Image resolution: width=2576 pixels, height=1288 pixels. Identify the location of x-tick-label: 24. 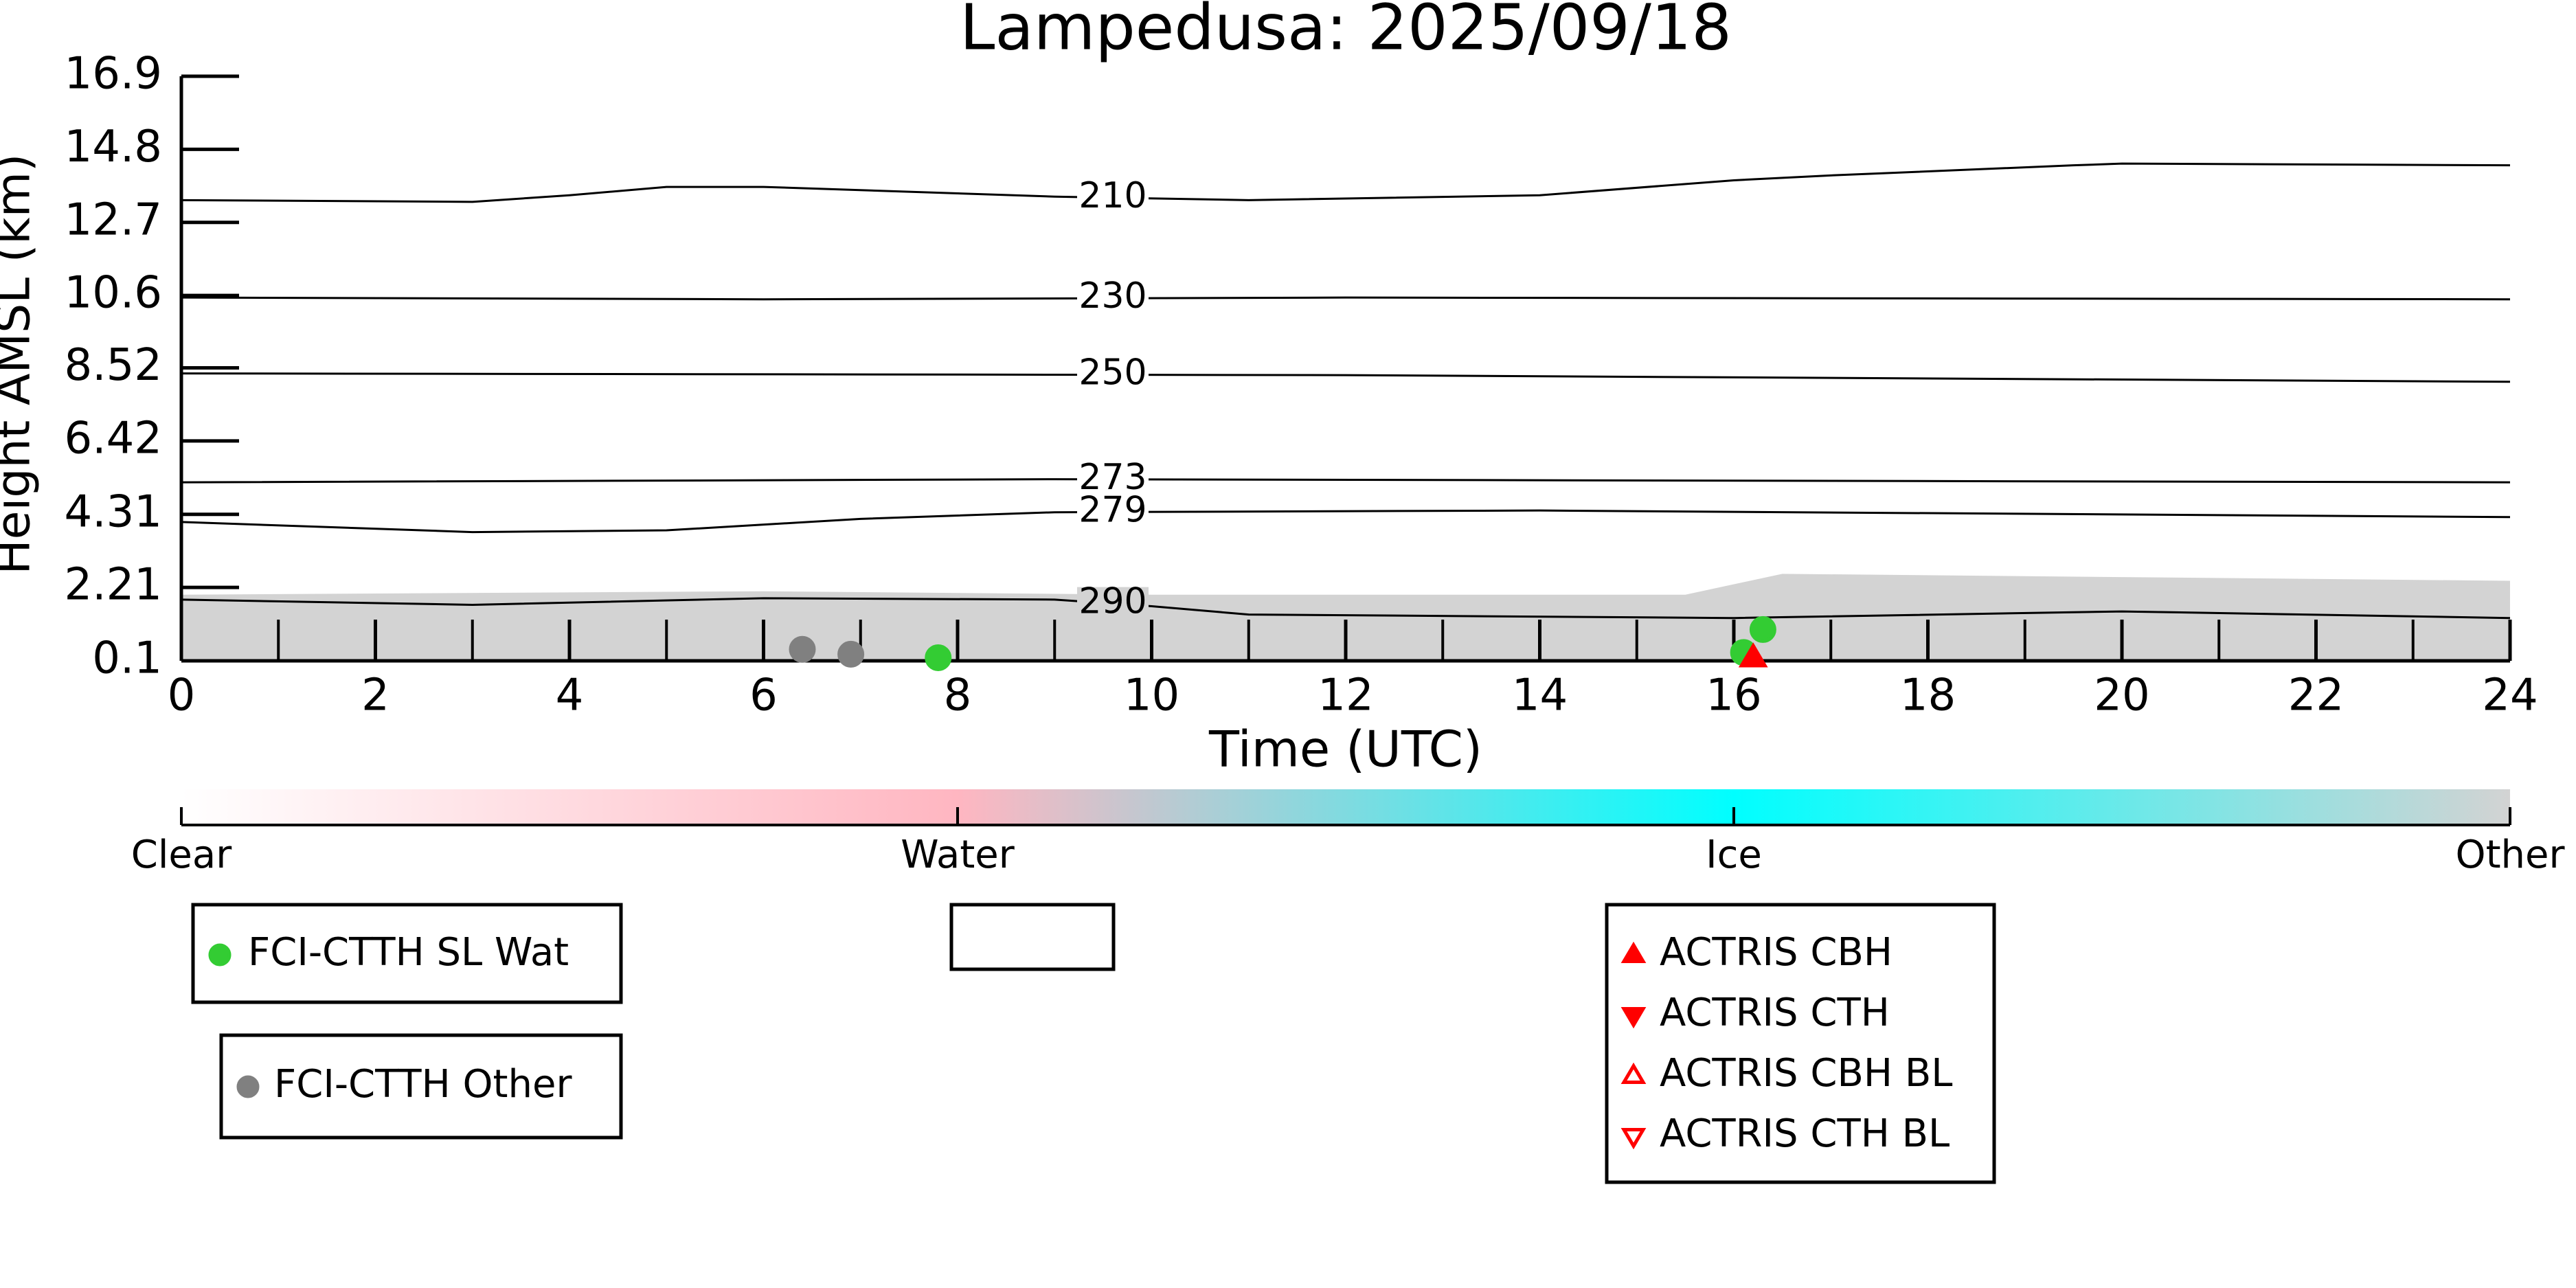
(2510, 695).